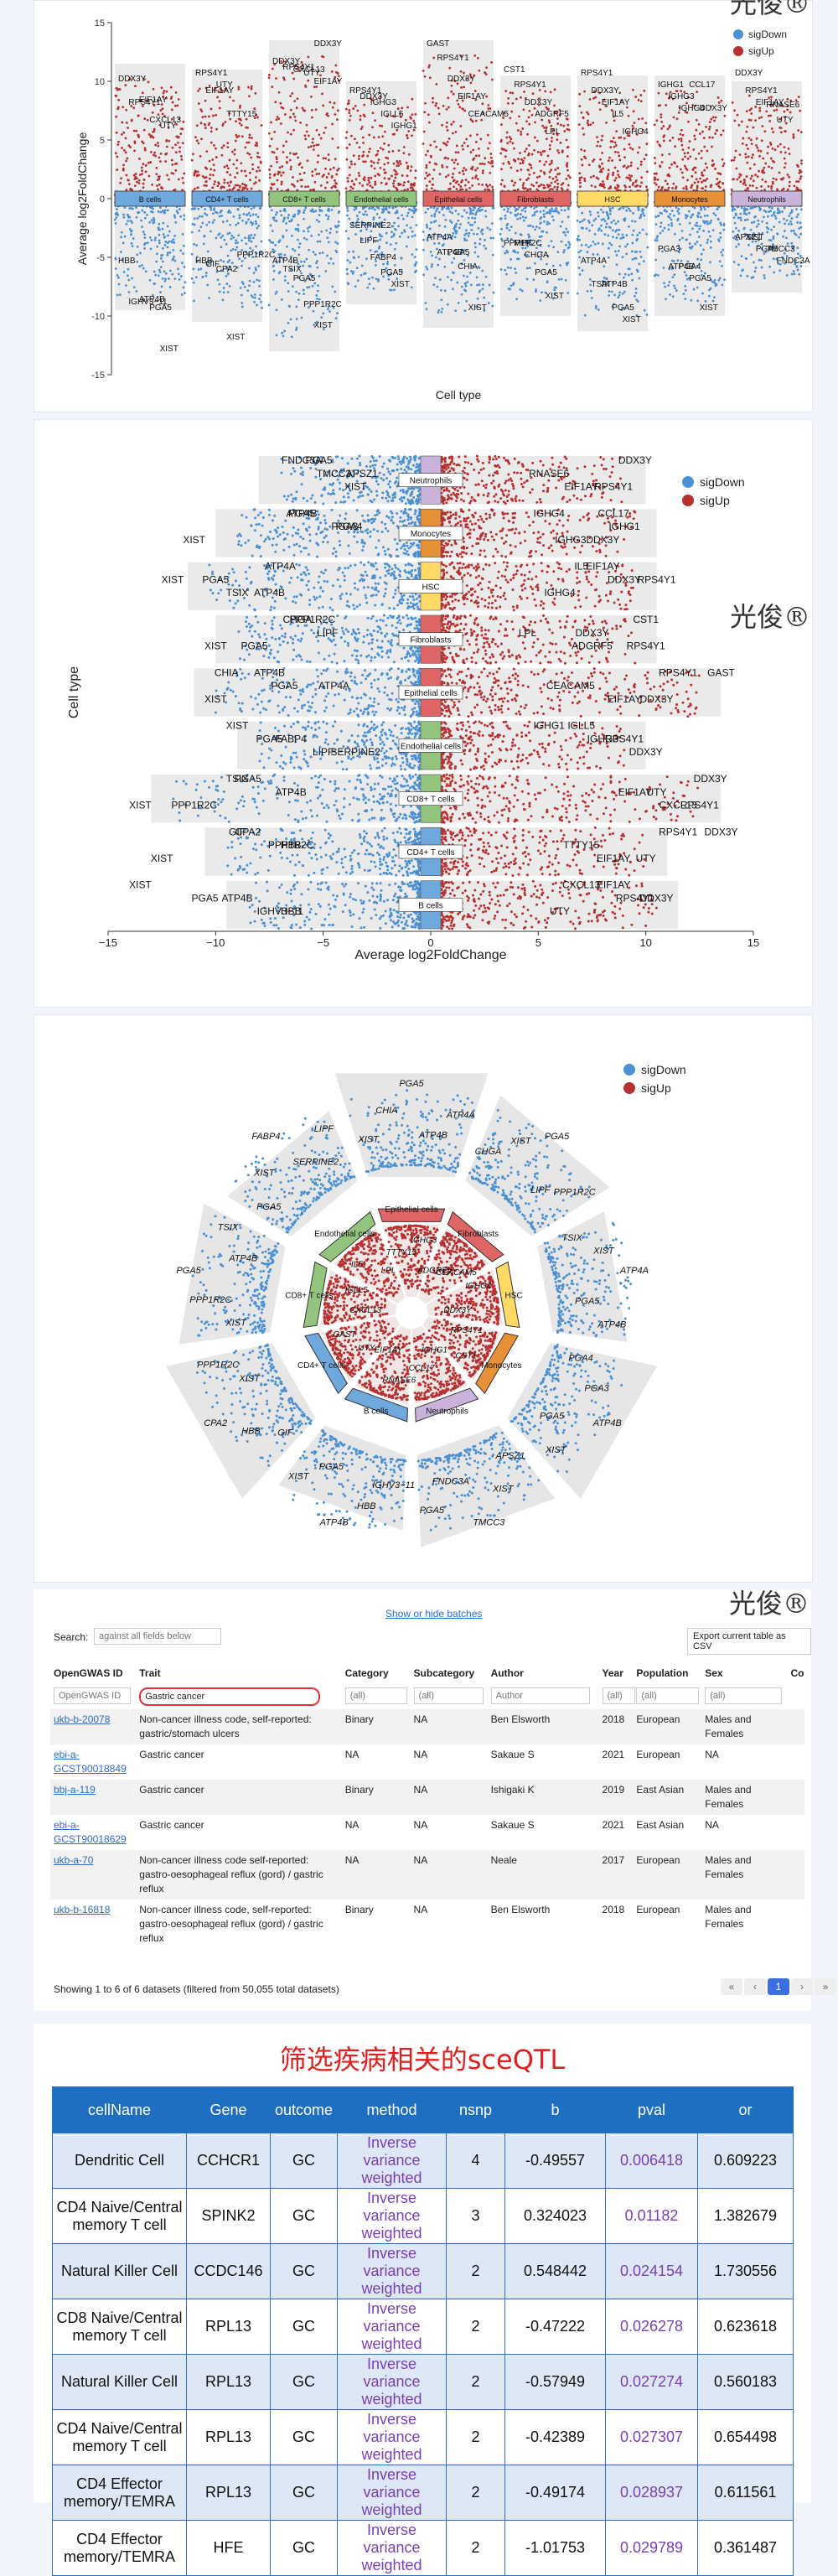 The height and width of the screenshot is (2576, 838). Describe the element at coordinates (782, 105) in the screenshot. I see `gene-label: RNASE6` at that location.